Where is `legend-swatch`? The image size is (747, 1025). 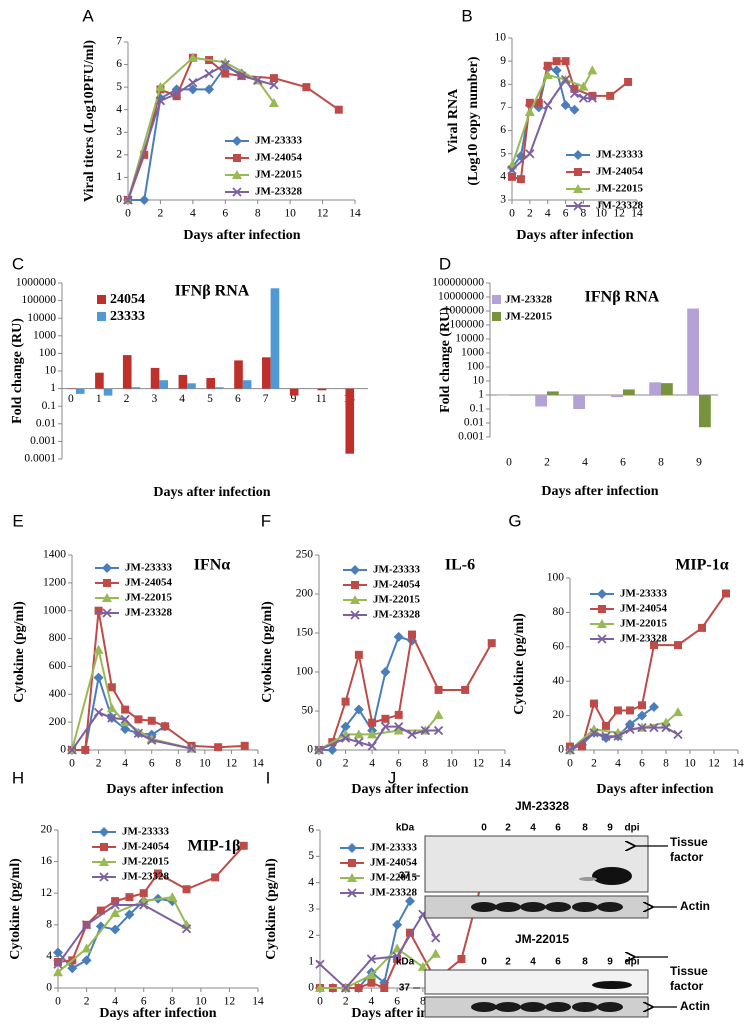 legend-swatch is located at coordinates (101, 299).